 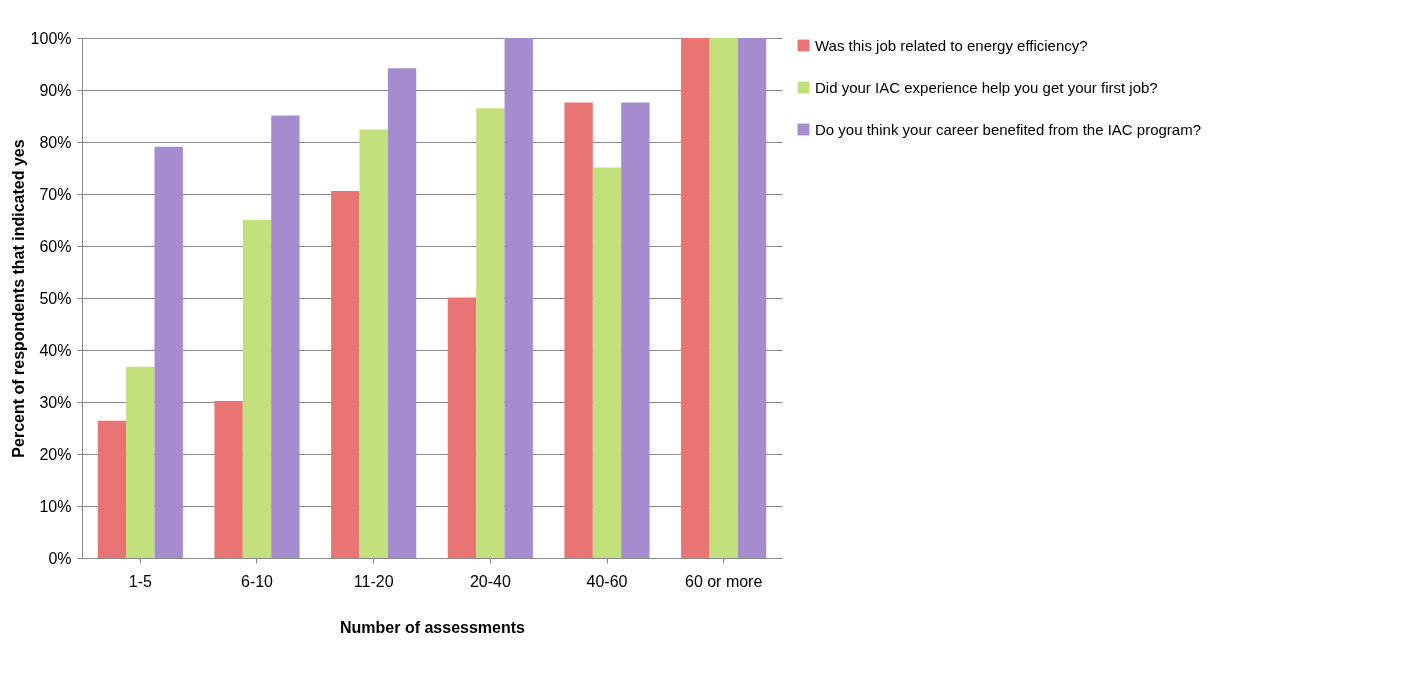 I want to click on y-tick-label: 70%, so click(x=55, y=194).